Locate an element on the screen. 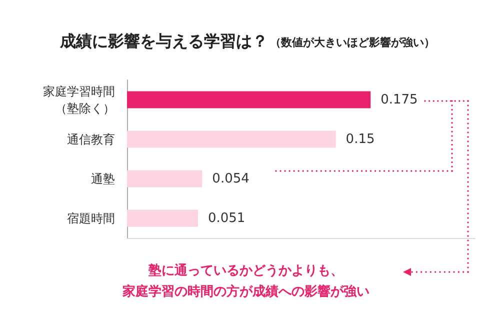  text: 塾に通っているかどうかよりも、 is located at coordinates (246, 270).